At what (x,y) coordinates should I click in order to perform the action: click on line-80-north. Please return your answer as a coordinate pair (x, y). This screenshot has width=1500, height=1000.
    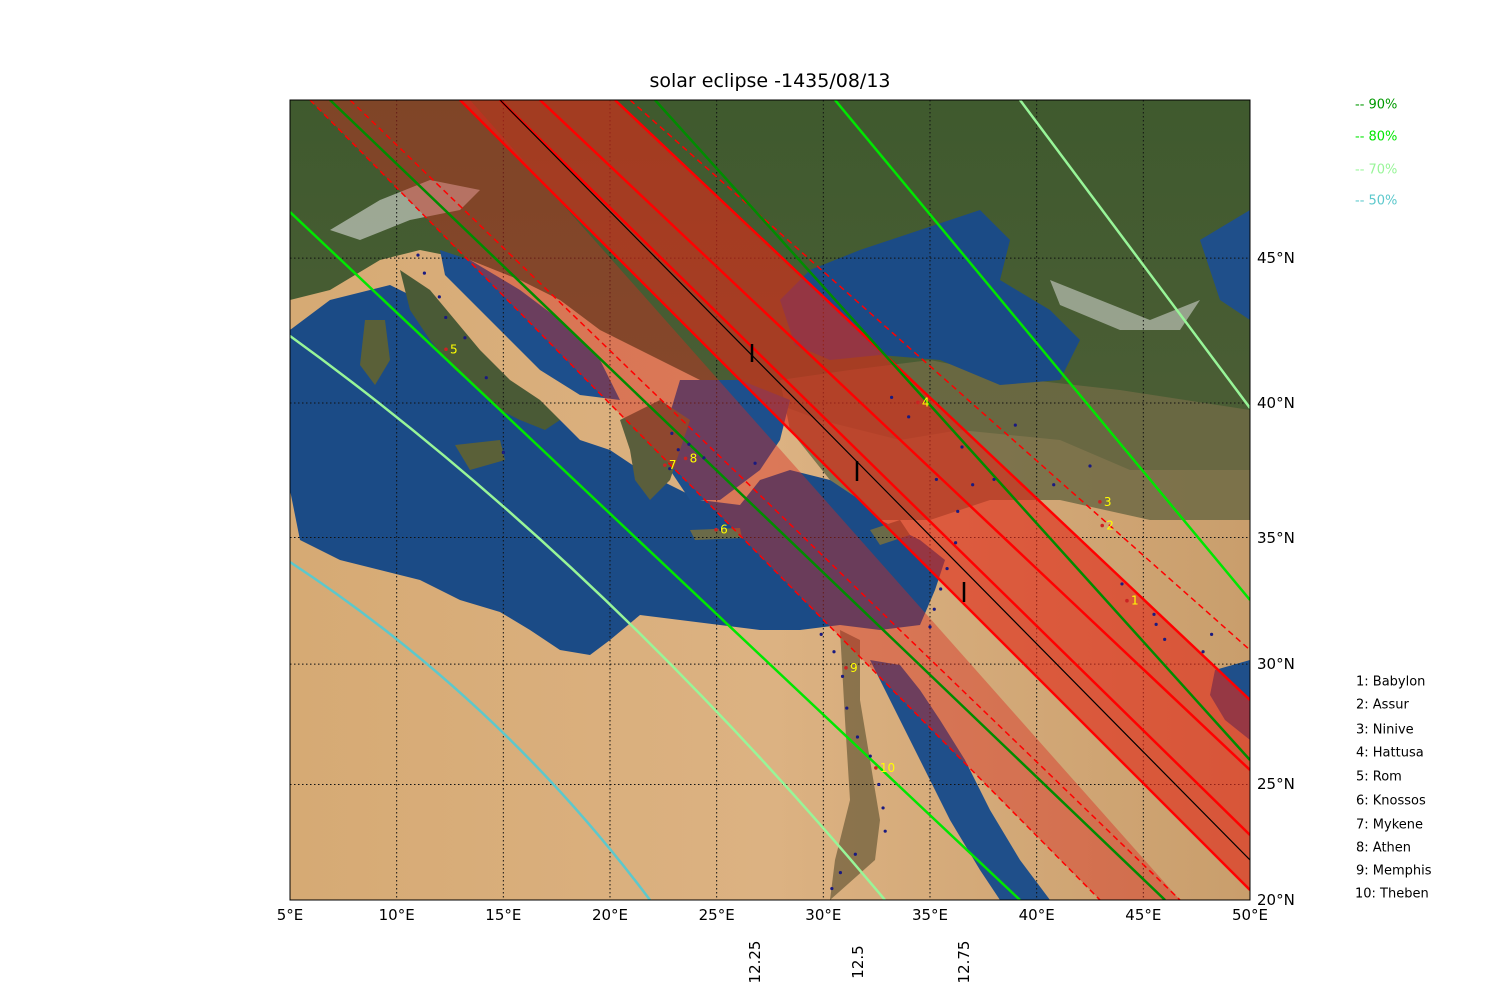
    Looking at the image, I should click on (1042, 350).